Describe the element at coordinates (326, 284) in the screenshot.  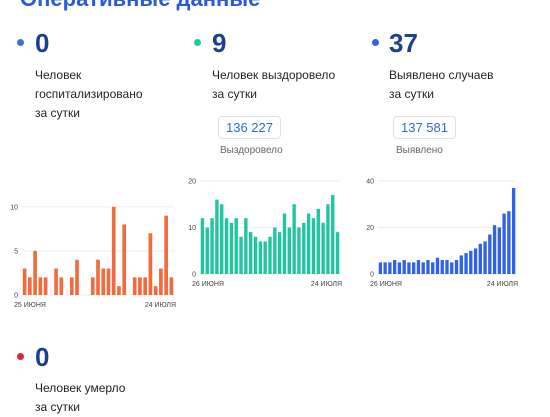
I see `recovered-x-tick-label: 24 ИЮЛЯ` at that location.